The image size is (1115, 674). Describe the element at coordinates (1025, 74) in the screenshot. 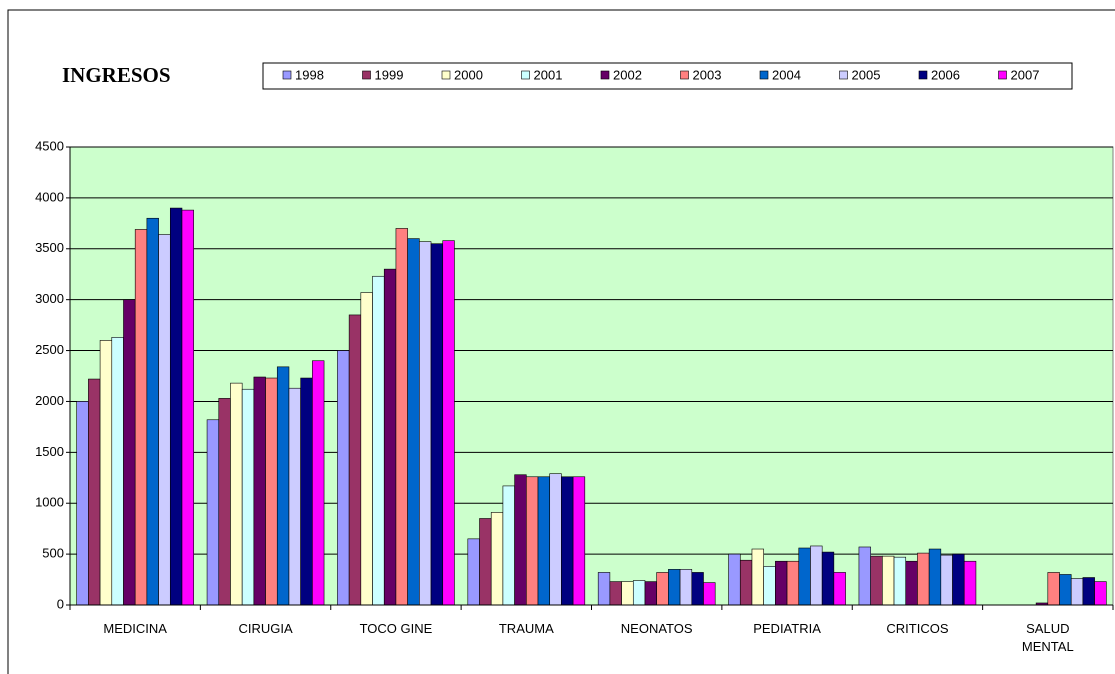

I see `legend-label: 2007` at that location.